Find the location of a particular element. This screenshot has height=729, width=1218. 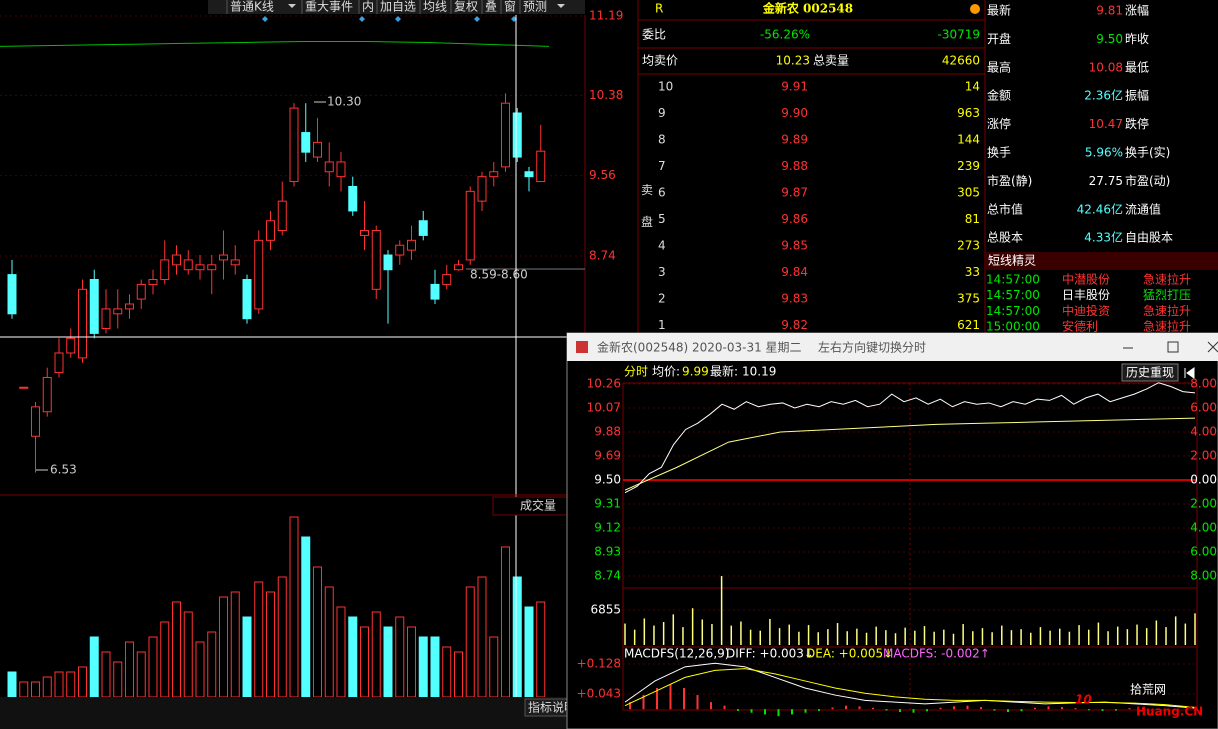

replay-label: 历史重现 is located at coordinates (1150, 373).